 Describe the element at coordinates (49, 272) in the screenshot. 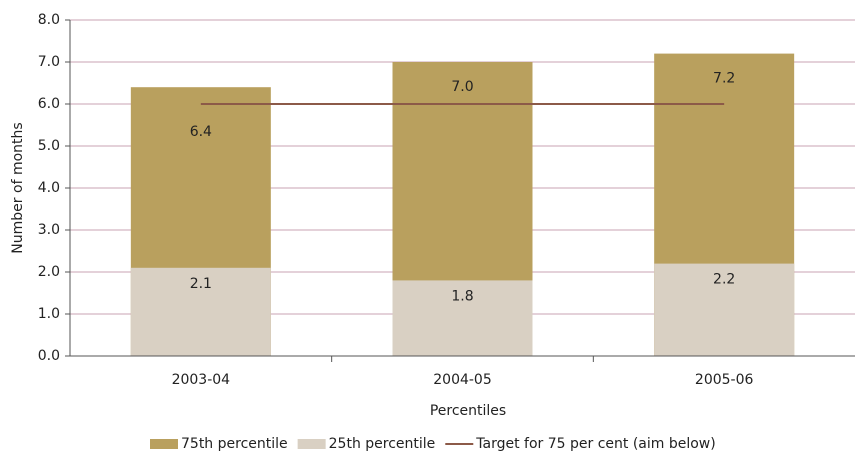

I see `y-tick-label: 2.0` at that location.